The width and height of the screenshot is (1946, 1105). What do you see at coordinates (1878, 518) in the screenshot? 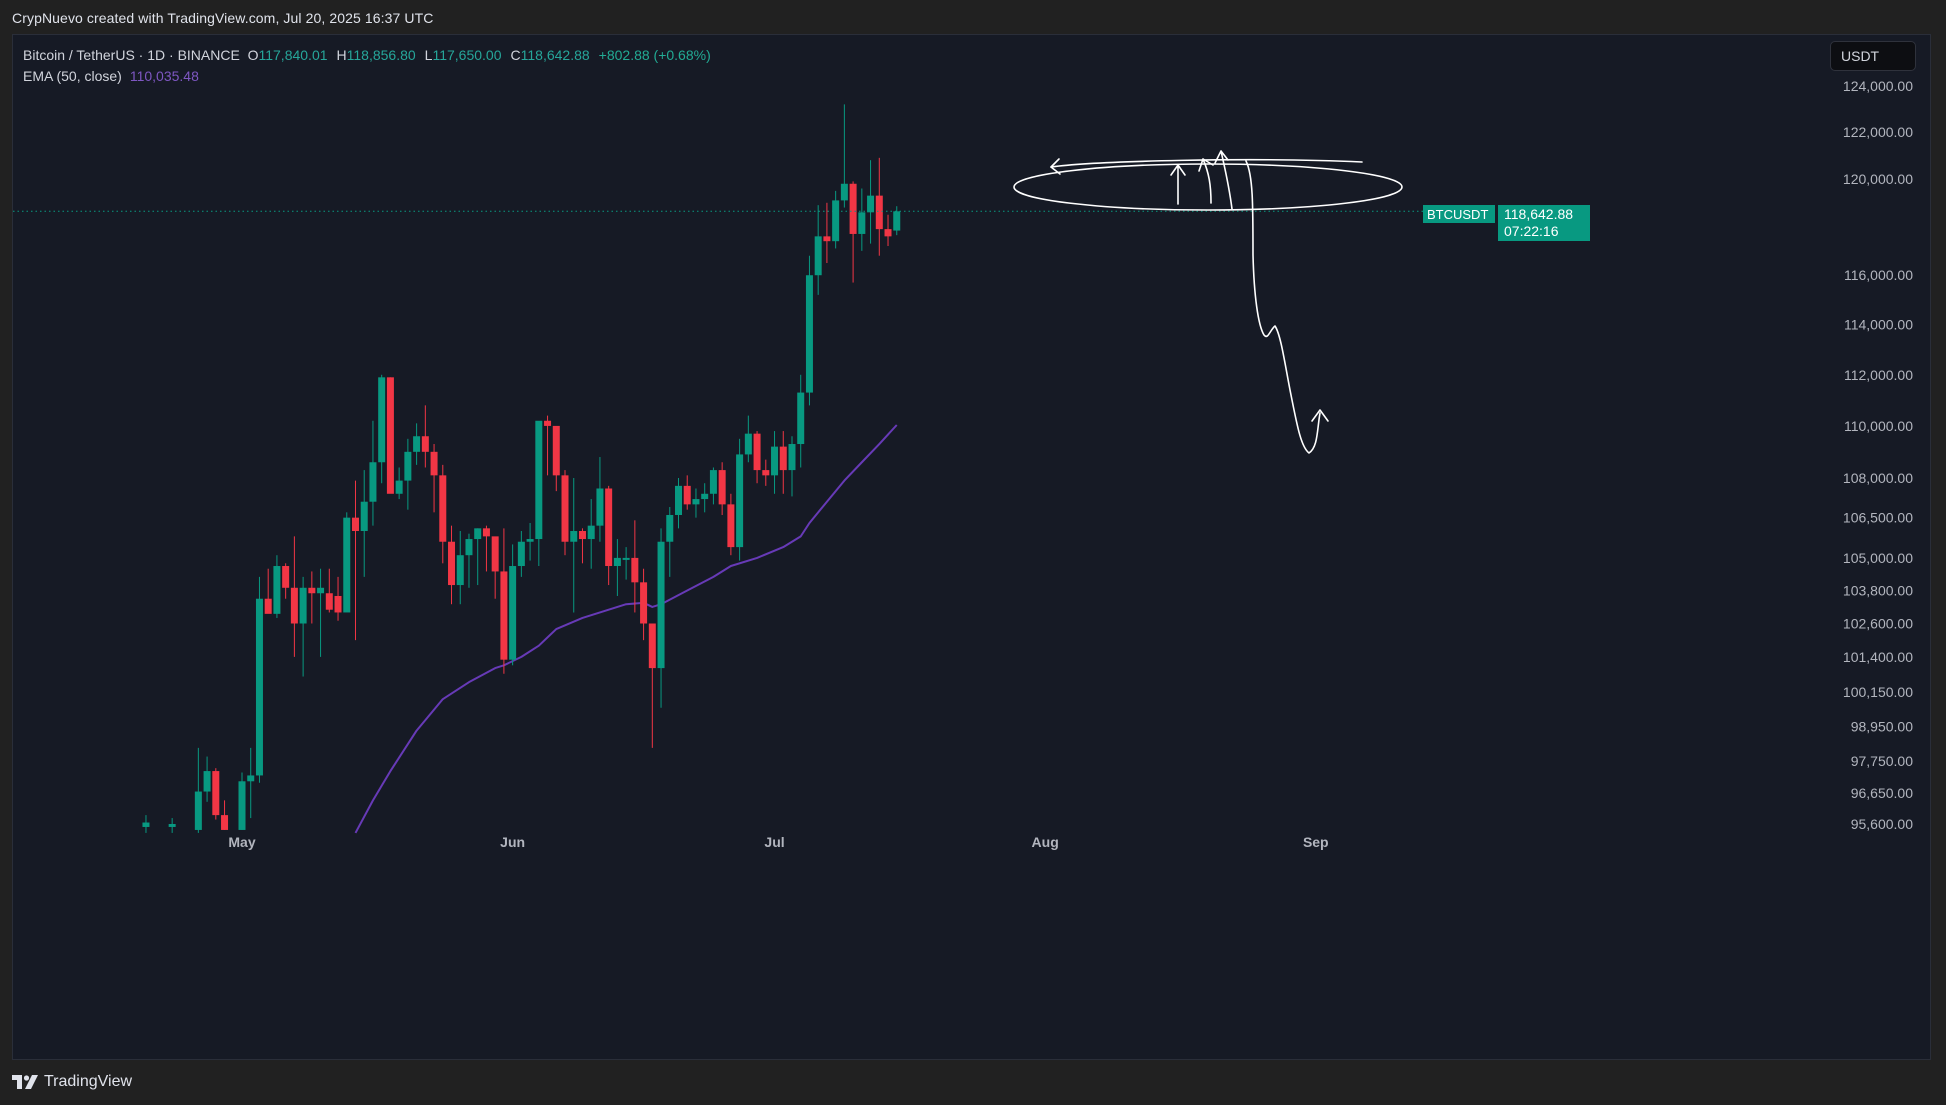
I see `price-tick-label: 106,500.00` at bounding box center [1878, 518].